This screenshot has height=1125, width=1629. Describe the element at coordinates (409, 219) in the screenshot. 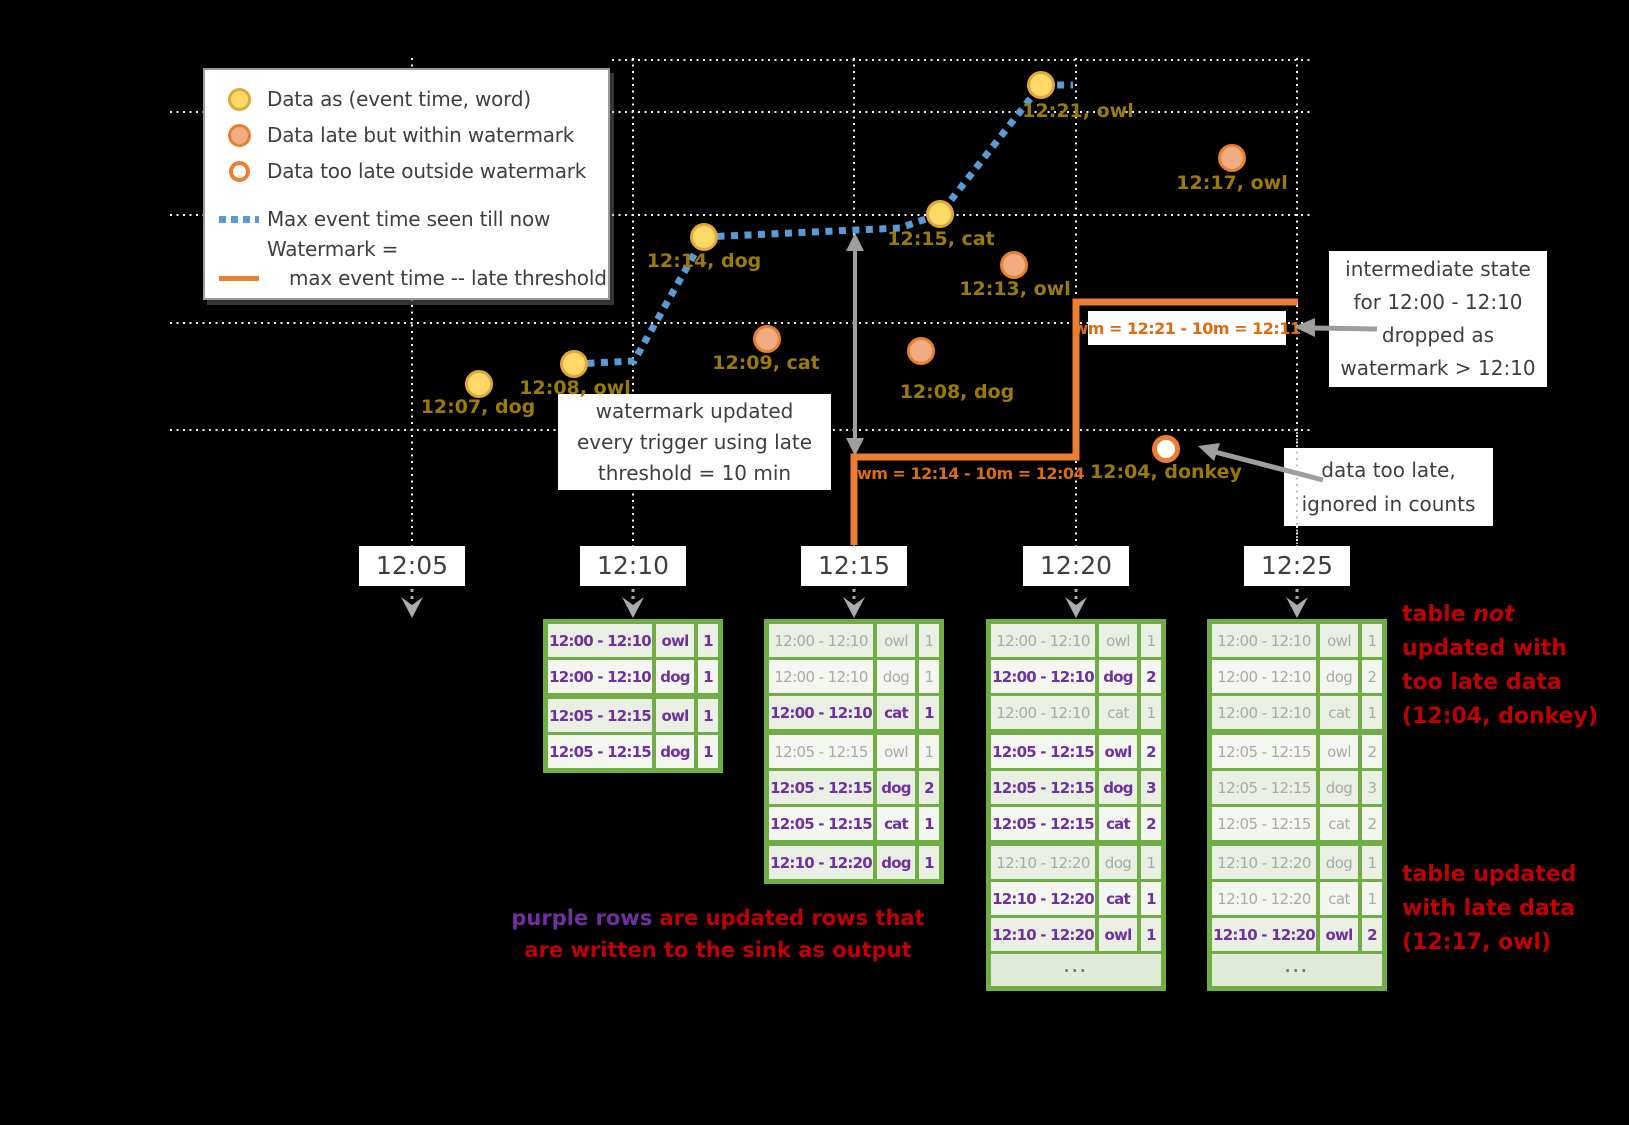

I see `legend-label: Max event time seen till now` at that location.